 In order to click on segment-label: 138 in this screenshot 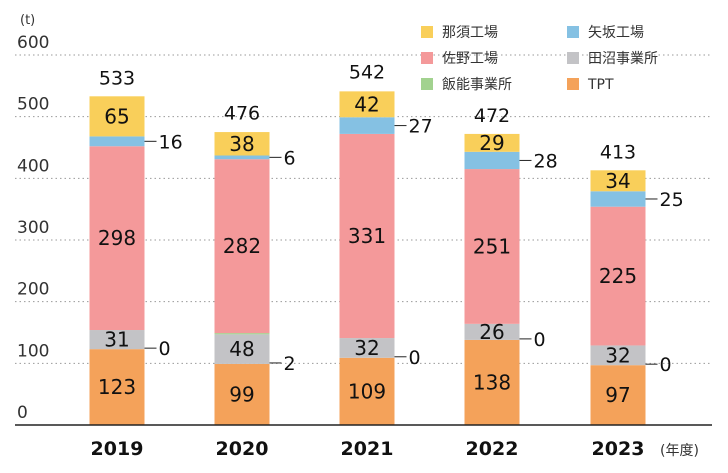, I will do `click(492, 382)`.